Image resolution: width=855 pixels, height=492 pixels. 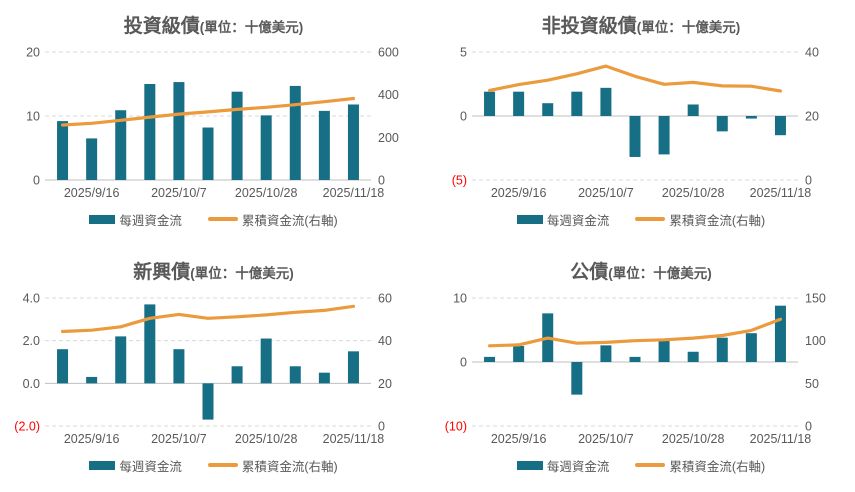 What do you see at coordinates (388, 95) in the screenshot?
I see `right-axis-tick-label: 400` at bounding box center [388, 95].